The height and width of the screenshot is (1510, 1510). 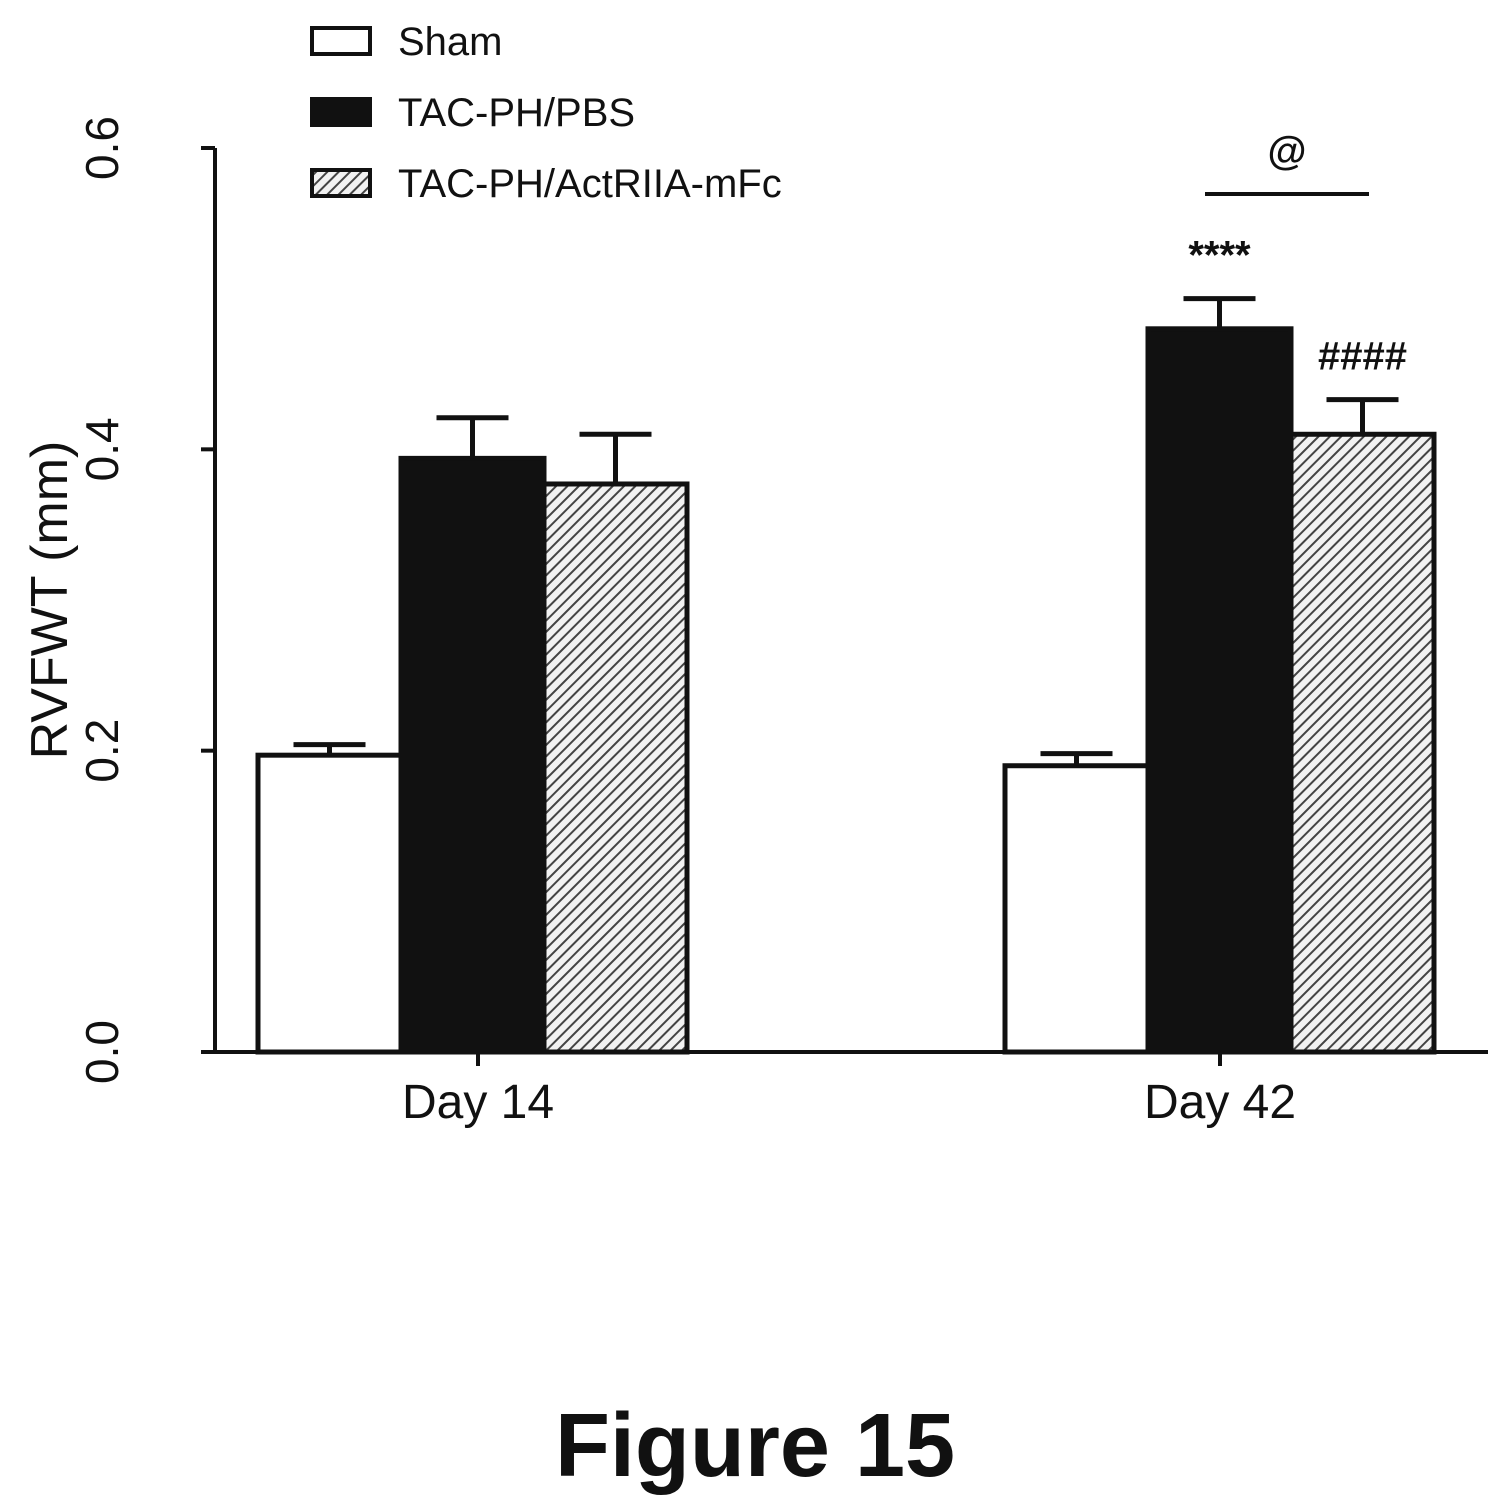 I want to click on legend-label: TAC-PH/PBS, so click(x=516, y=113).